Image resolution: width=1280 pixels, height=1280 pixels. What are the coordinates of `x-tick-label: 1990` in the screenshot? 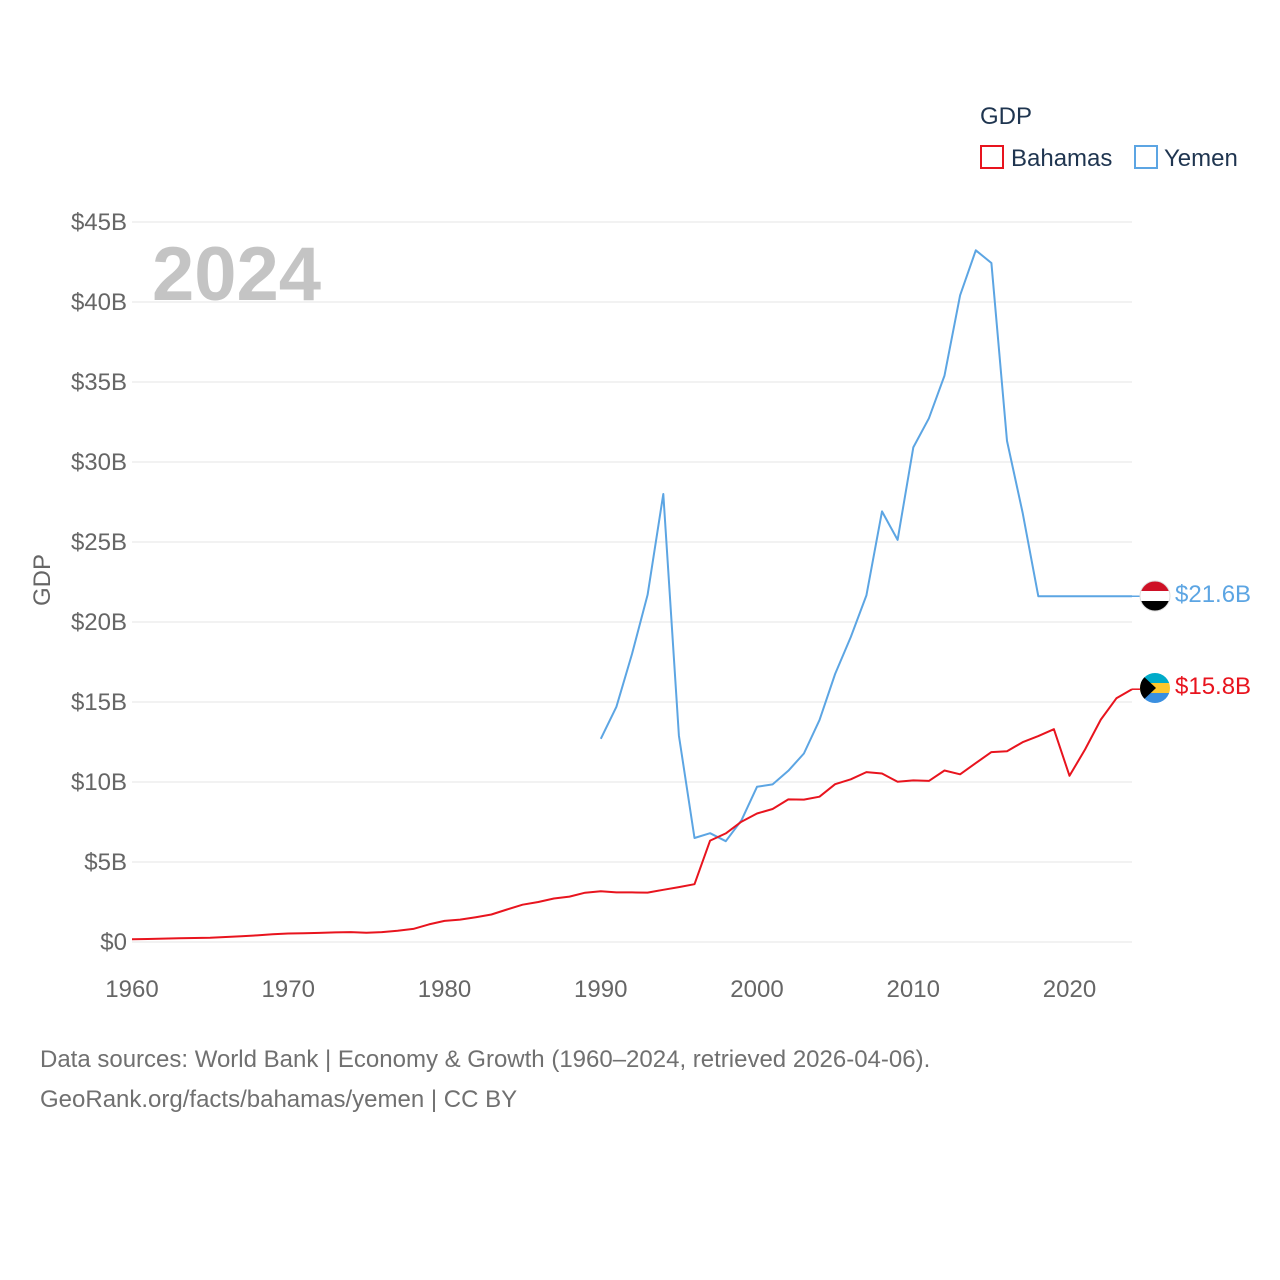 It's located at (600, 989).